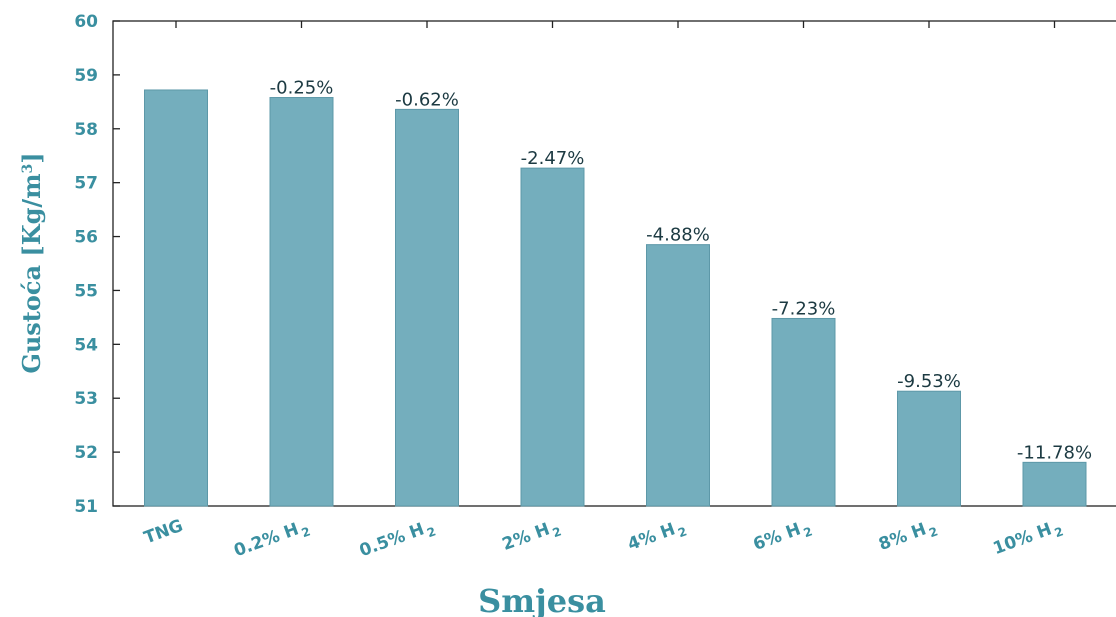 This screenshot has height=617, width=1116. Describe the element at coordinates (783, 537) in the screenshot. I see `x-tick-label: 6% H2` at that location.